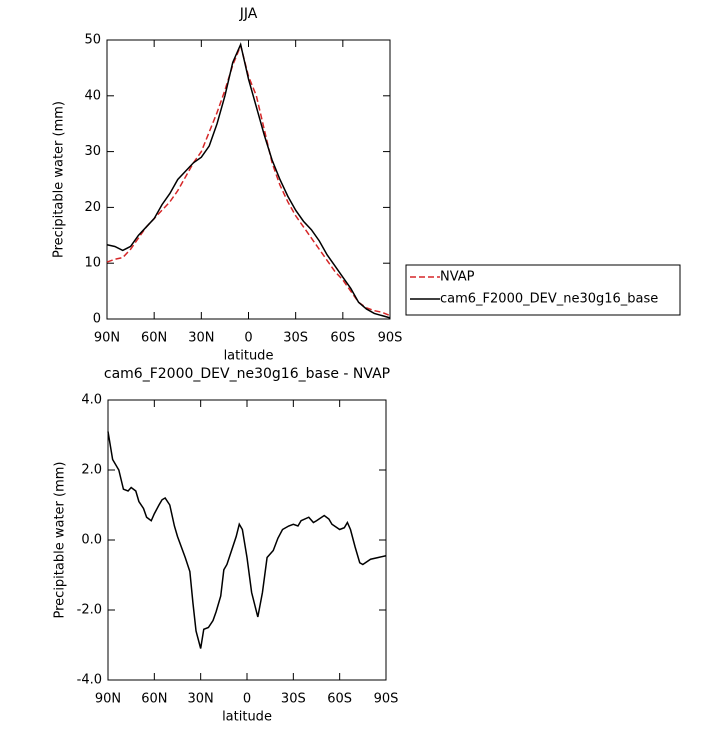  Describe the element at coordinates (247, 374) in the screenshot. I see `chart-title: cam6_F2000_DEV_ne30g16_base - NVAP` at that location.